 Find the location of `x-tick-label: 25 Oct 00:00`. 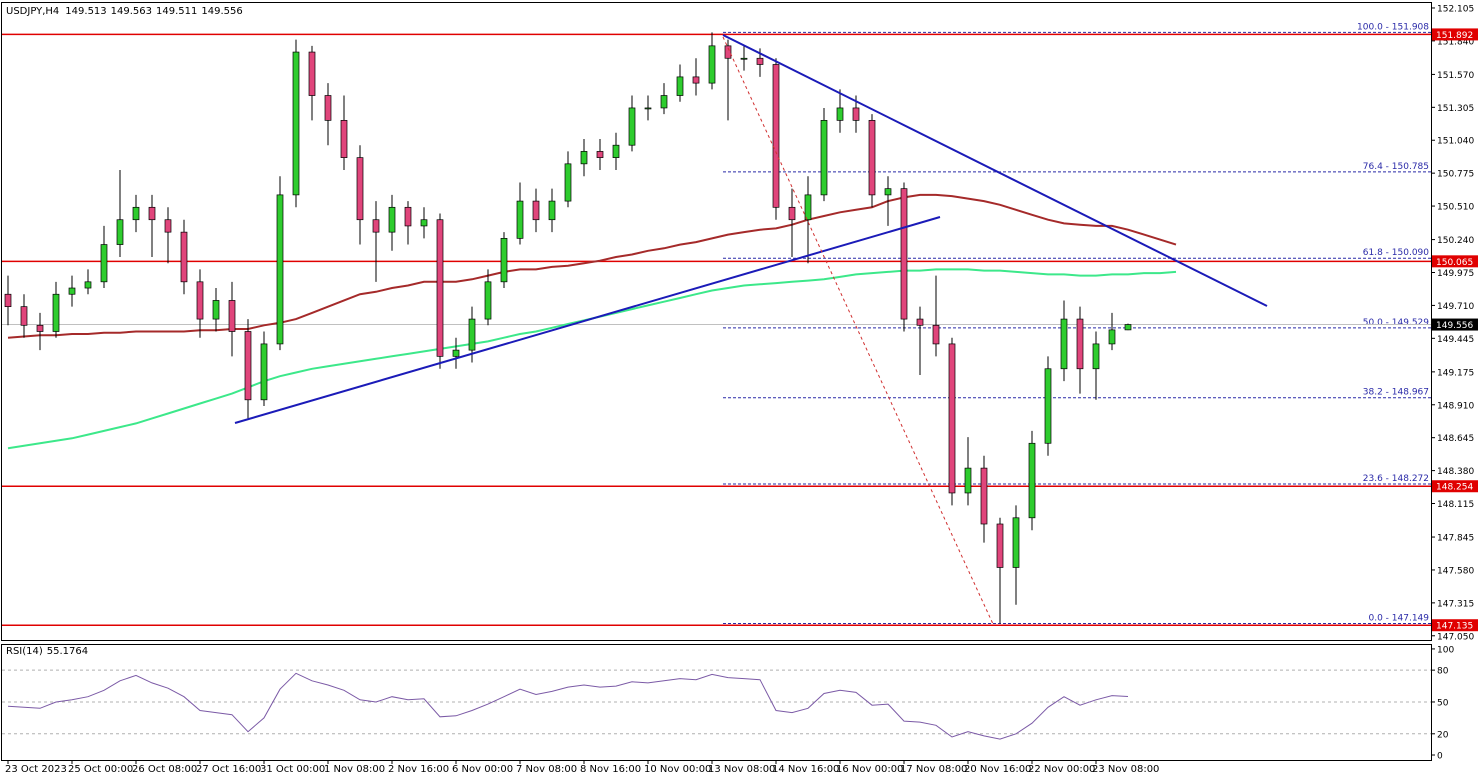

x-tick-label: 25 Oct 00:00 is located at coordinates (100, 769).